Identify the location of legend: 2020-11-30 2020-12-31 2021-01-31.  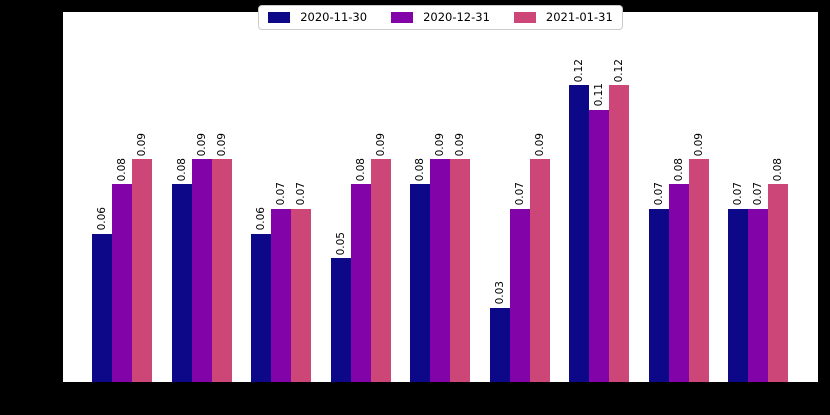
(440, 17).